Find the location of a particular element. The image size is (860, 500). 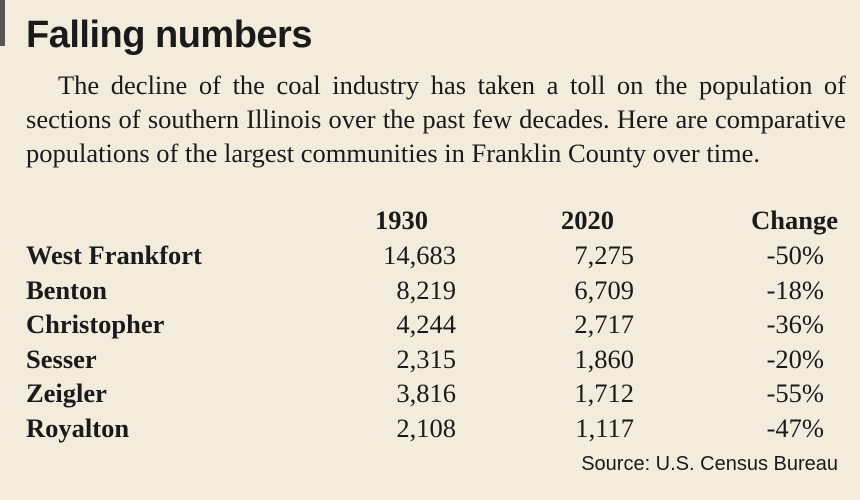

change-value: -18% is located at coordinates (795, 289).